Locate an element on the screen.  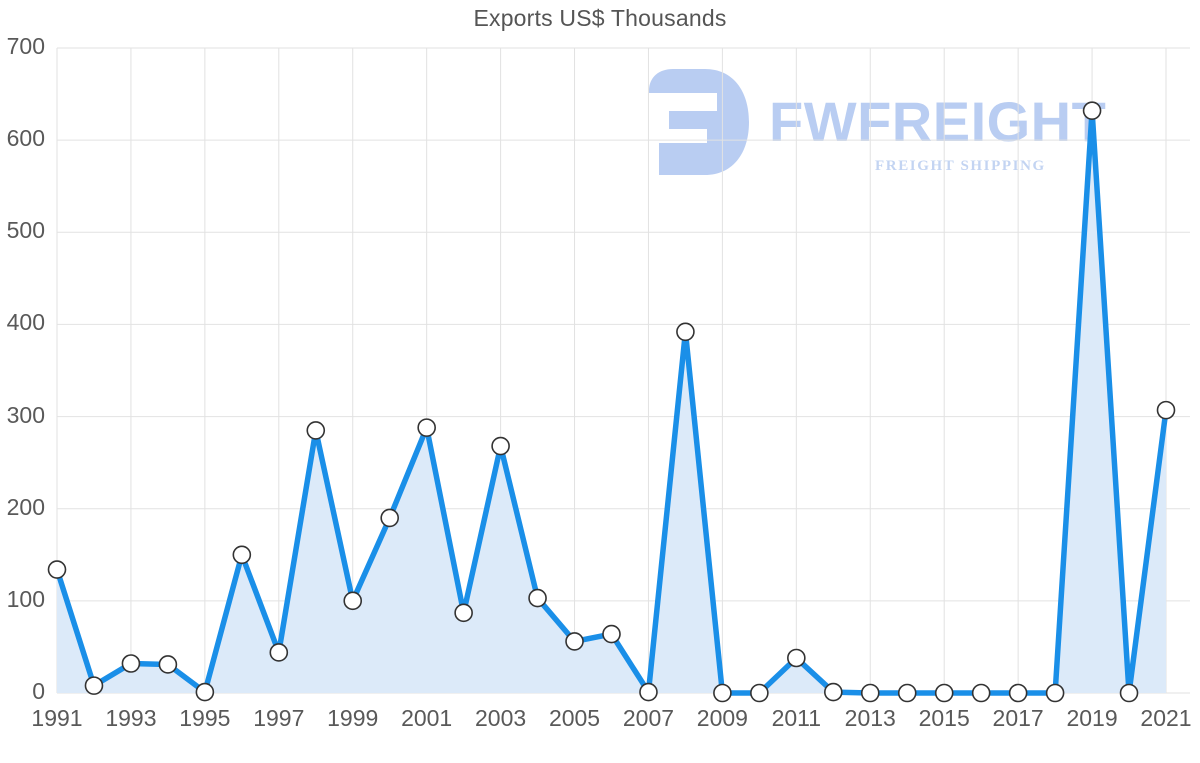
x-axis-tick-label: 2015 is located at coordinates (944, 718).